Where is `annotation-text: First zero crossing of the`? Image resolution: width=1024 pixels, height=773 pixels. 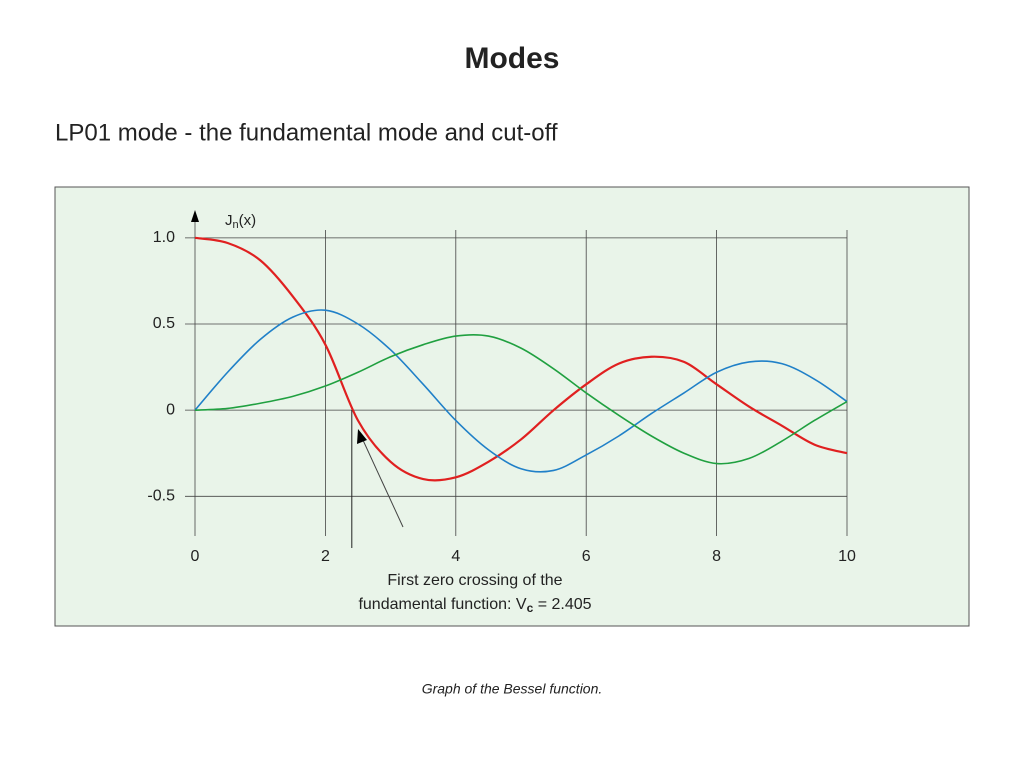 annotation-text: First zero crossing of the is located at coordinates (474, 580).